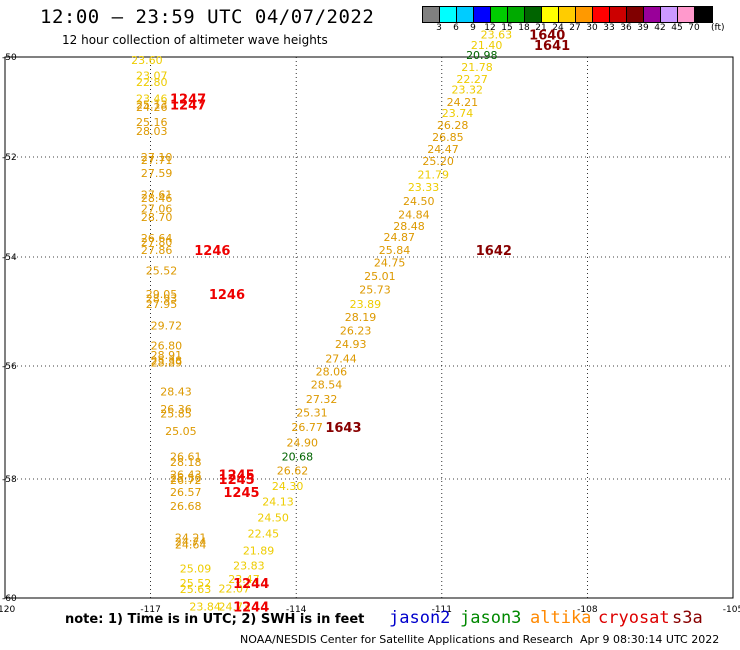 The height and width of the screenshot is (650, 740). I want to click on legend-tick-label: 12, so click(490, 28).